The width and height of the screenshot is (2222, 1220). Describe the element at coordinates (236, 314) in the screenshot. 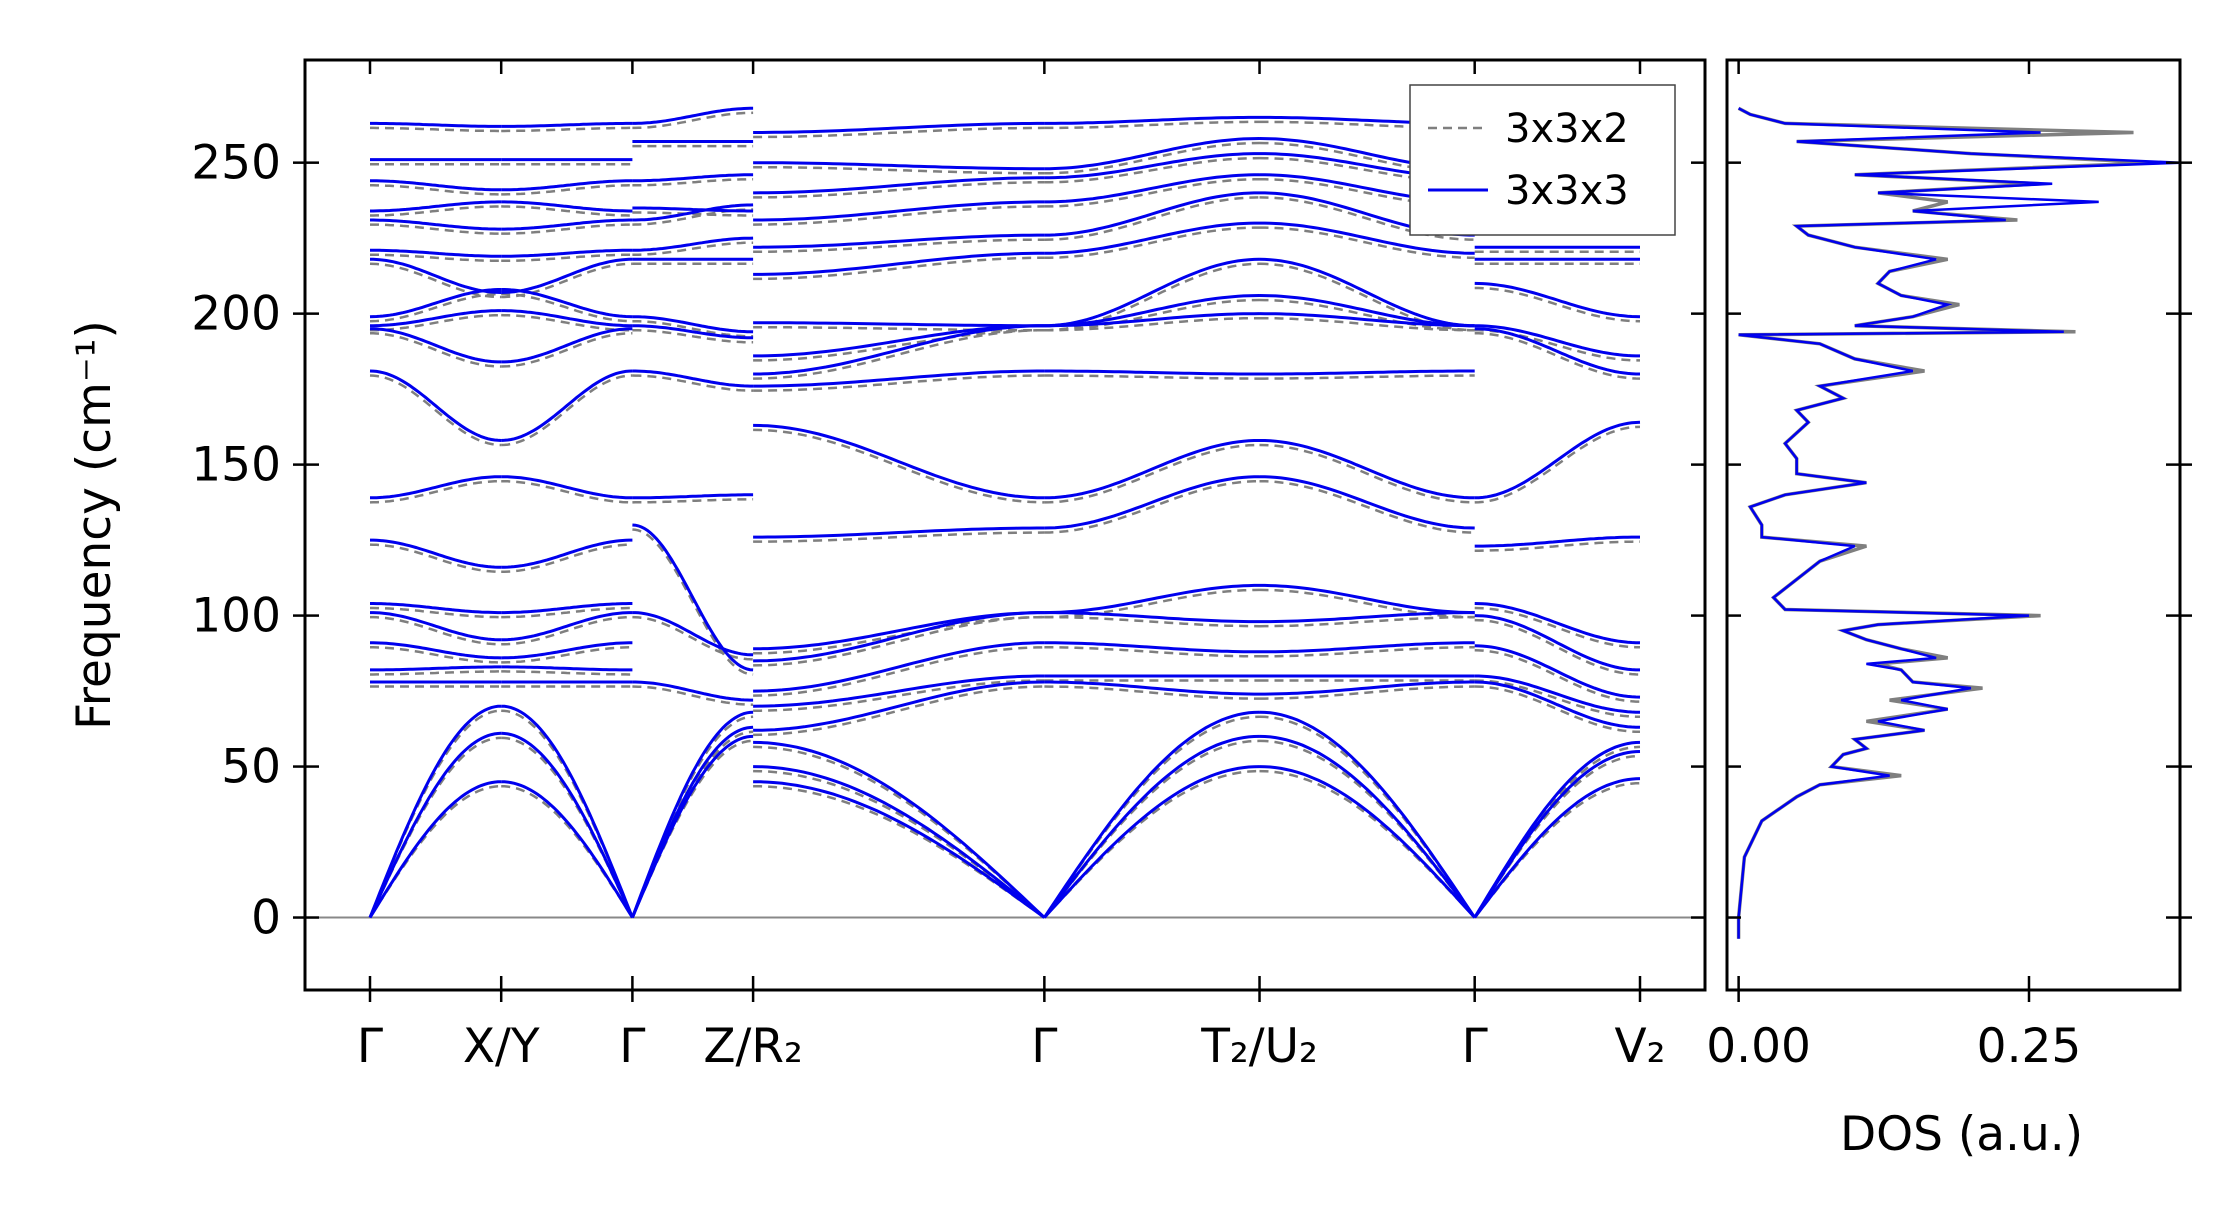

I see `ytick-label: 200` at that location.